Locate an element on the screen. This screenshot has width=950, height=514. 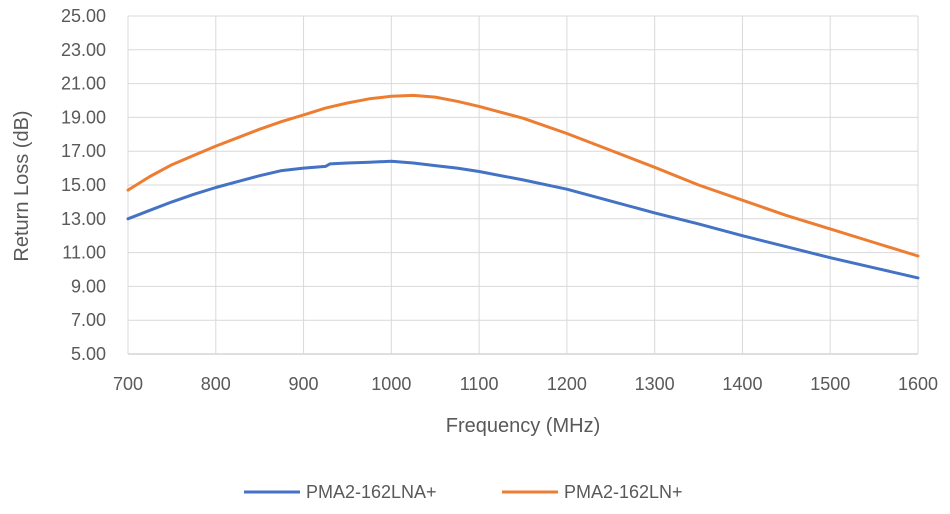
x-tick-label: 1400 is located at coordinates (742, 384).